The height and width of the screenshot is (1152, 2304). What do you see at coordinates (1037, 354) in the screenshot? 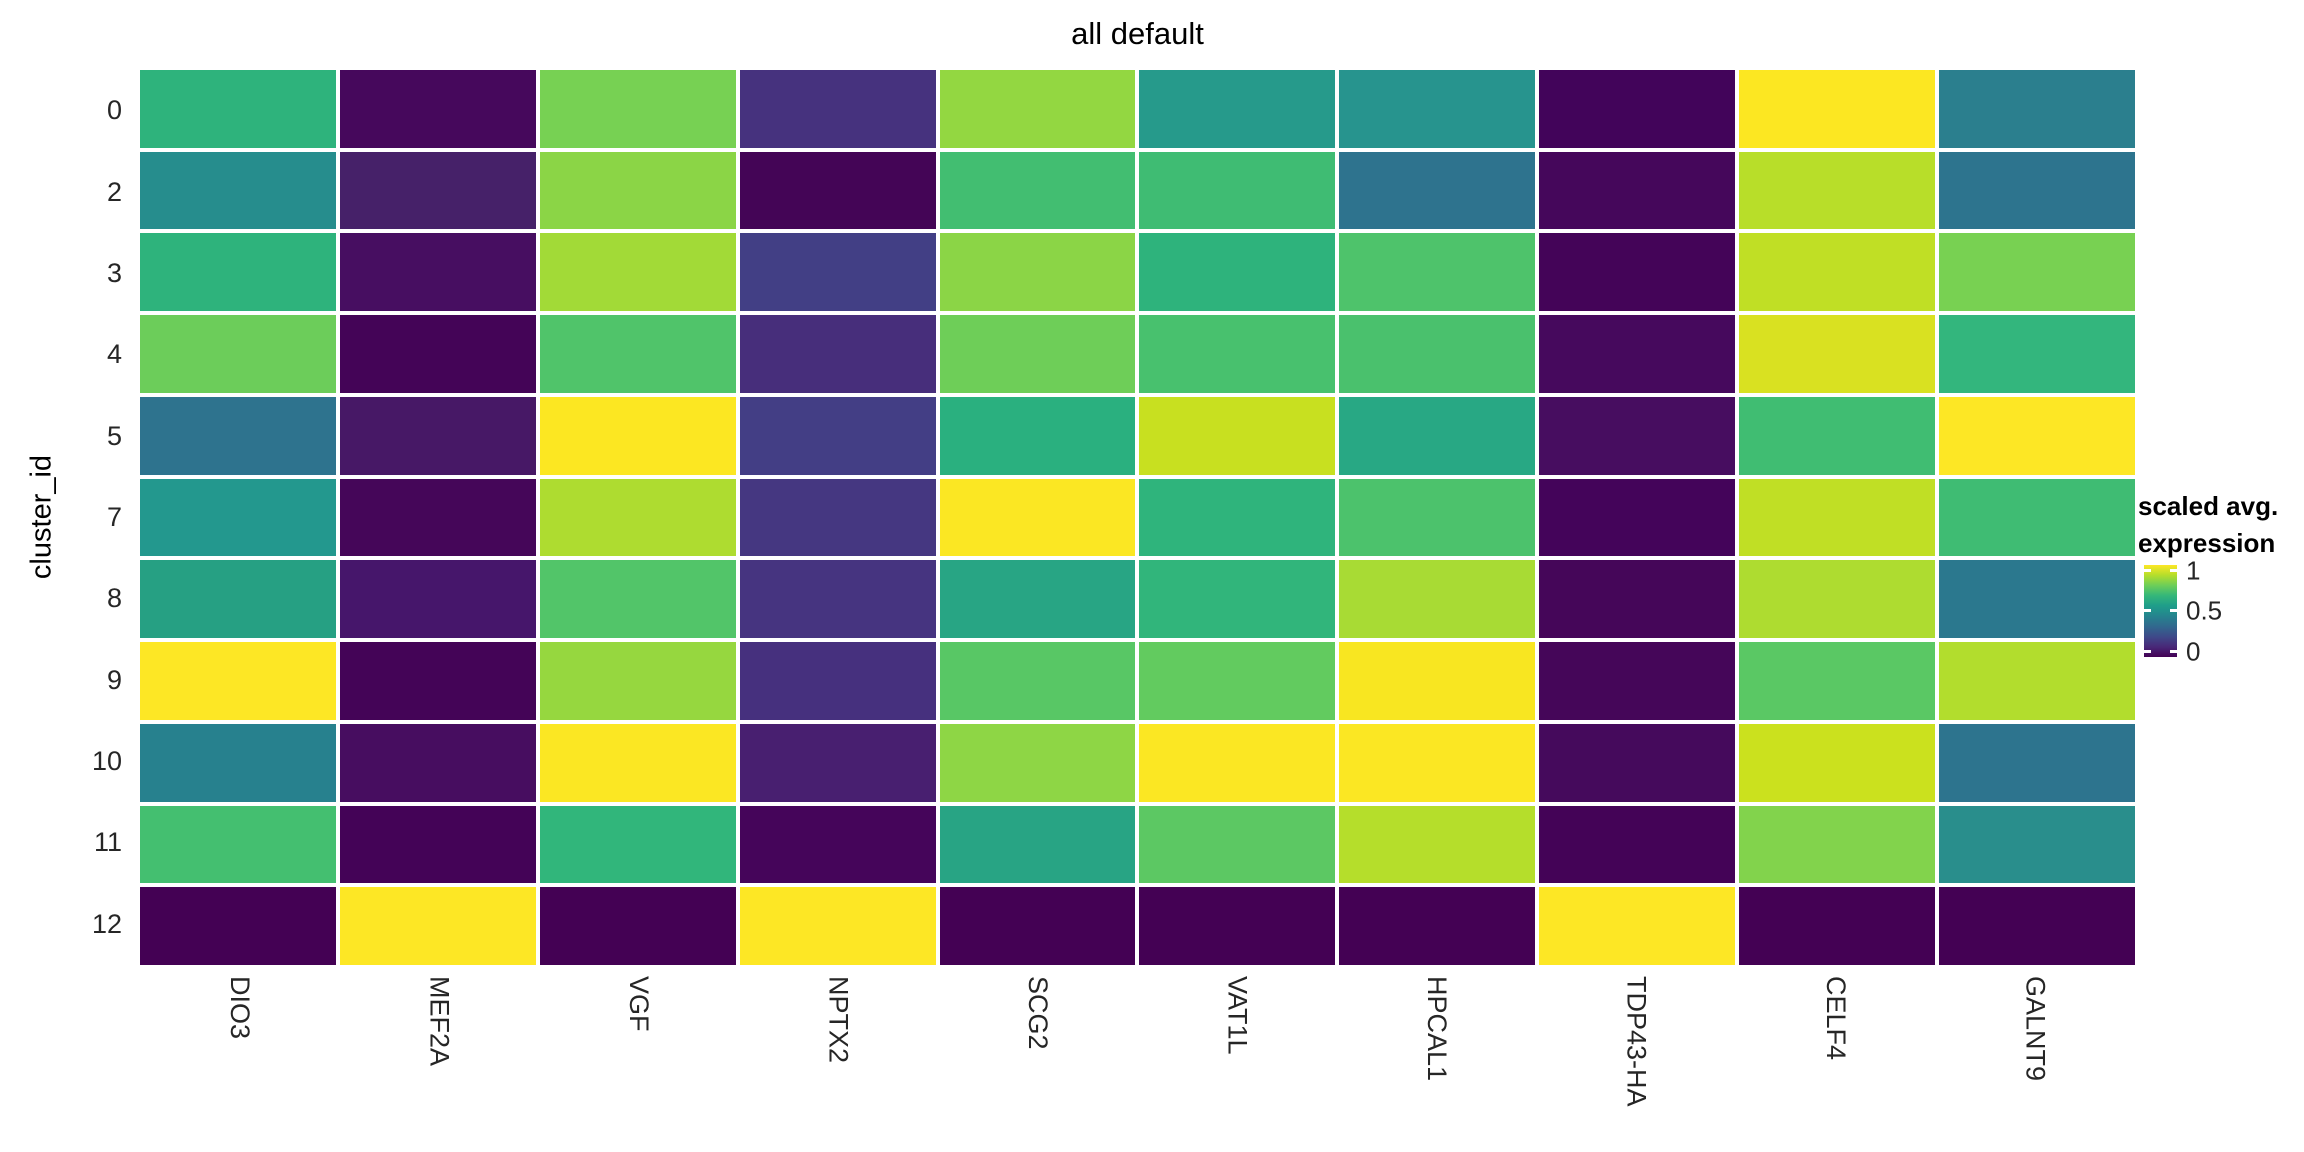
I see `heatmap-cell-4-SCG2` at bounding box center [1037, 354].